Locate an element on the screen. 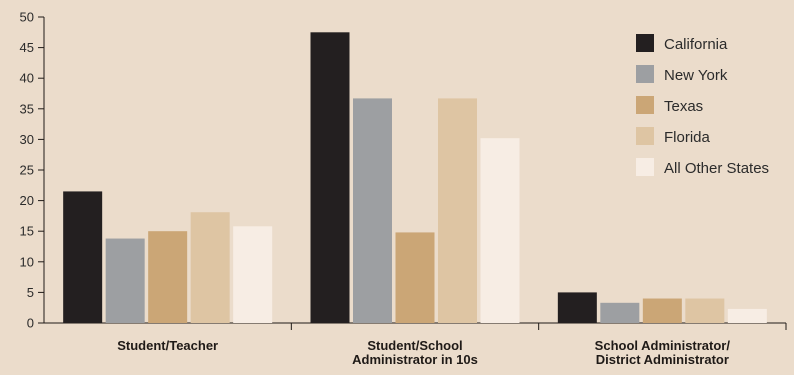  y-axis: 0 5 10 15 20 25 30 35 40 45 50 is located at coordinates (32, 170).